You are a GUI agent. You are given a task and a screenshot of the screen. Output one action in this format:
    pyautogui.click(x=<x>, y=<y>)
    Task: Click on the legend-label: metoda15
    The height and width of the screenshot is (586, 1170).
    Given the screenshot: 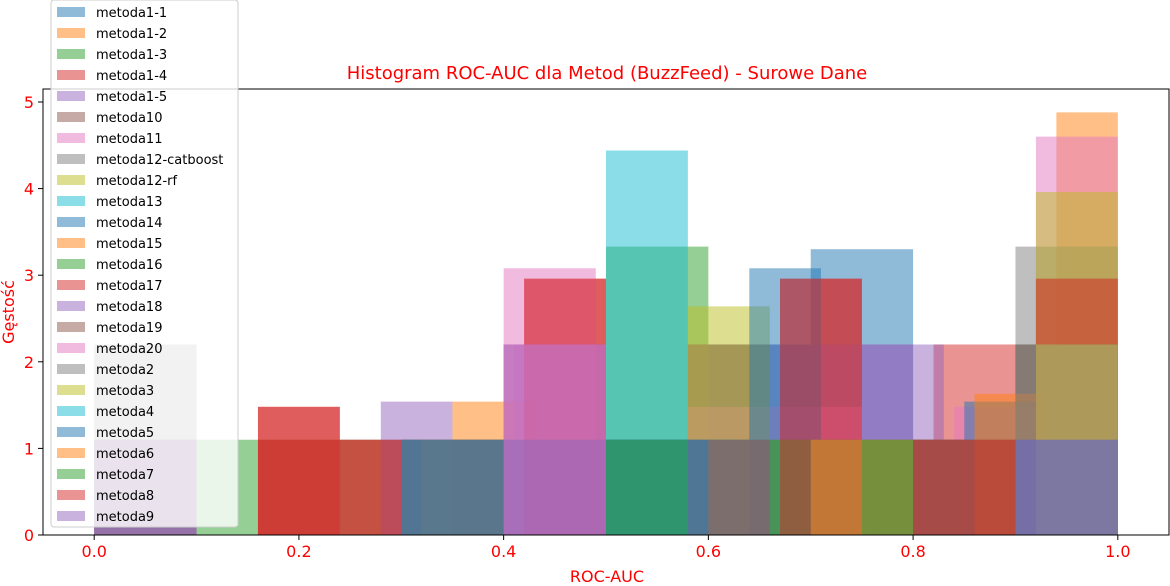 What is the action you would take?
    pyautogui.click(x=129, y=244)
    